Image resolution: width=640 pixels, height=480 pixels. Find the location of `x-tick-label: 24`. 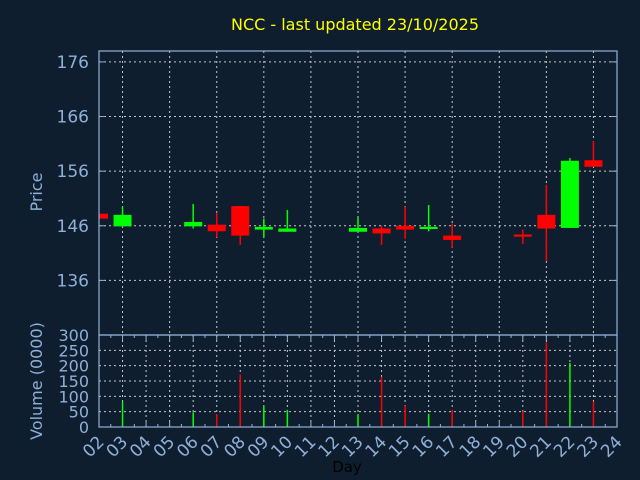

x-tick-label: 24 is located at coordinates (611, 446).